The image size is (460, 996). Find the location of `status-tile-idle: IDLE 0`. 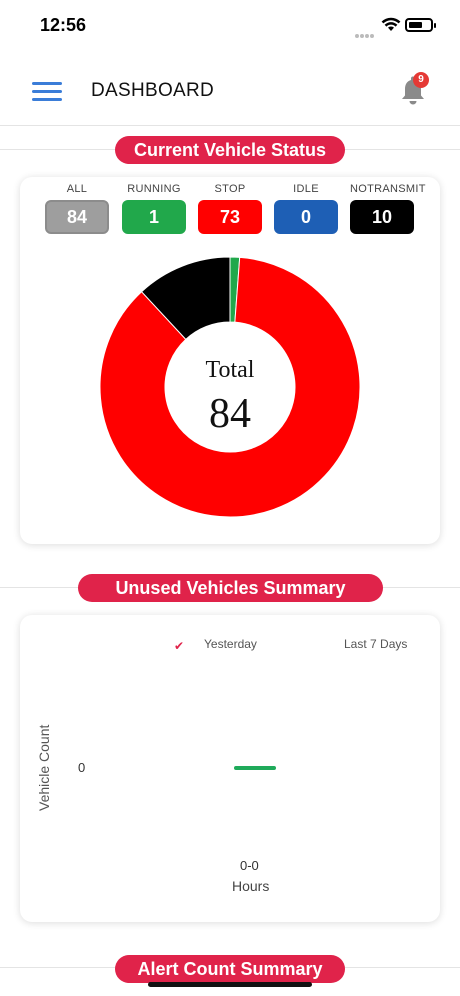

status-tile-idle: IDLE 0 is located at coordinates (306, 208).